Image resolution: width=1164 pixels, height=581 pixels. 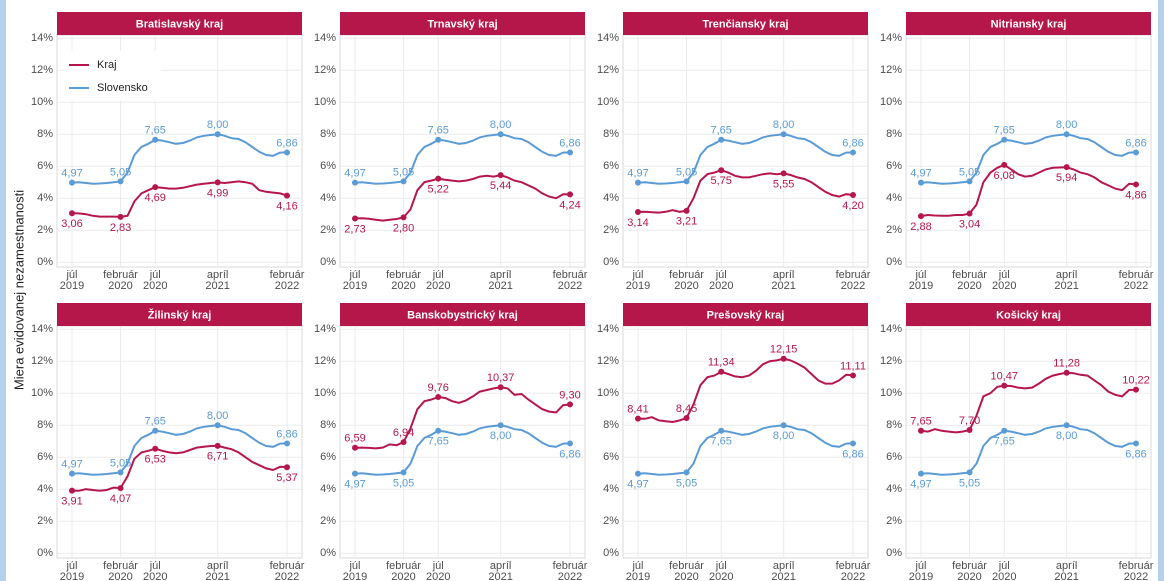 What do you see at coordinates (354, 439) in the screenshot?
I see `data-label: 6,59` at bounding box center [354, 439].